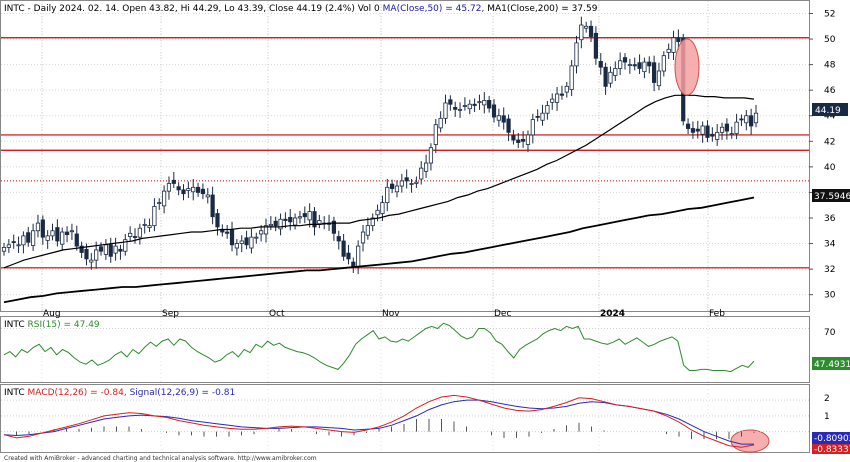  I want to click on macd-tick-1: 1, so click(827, 417).